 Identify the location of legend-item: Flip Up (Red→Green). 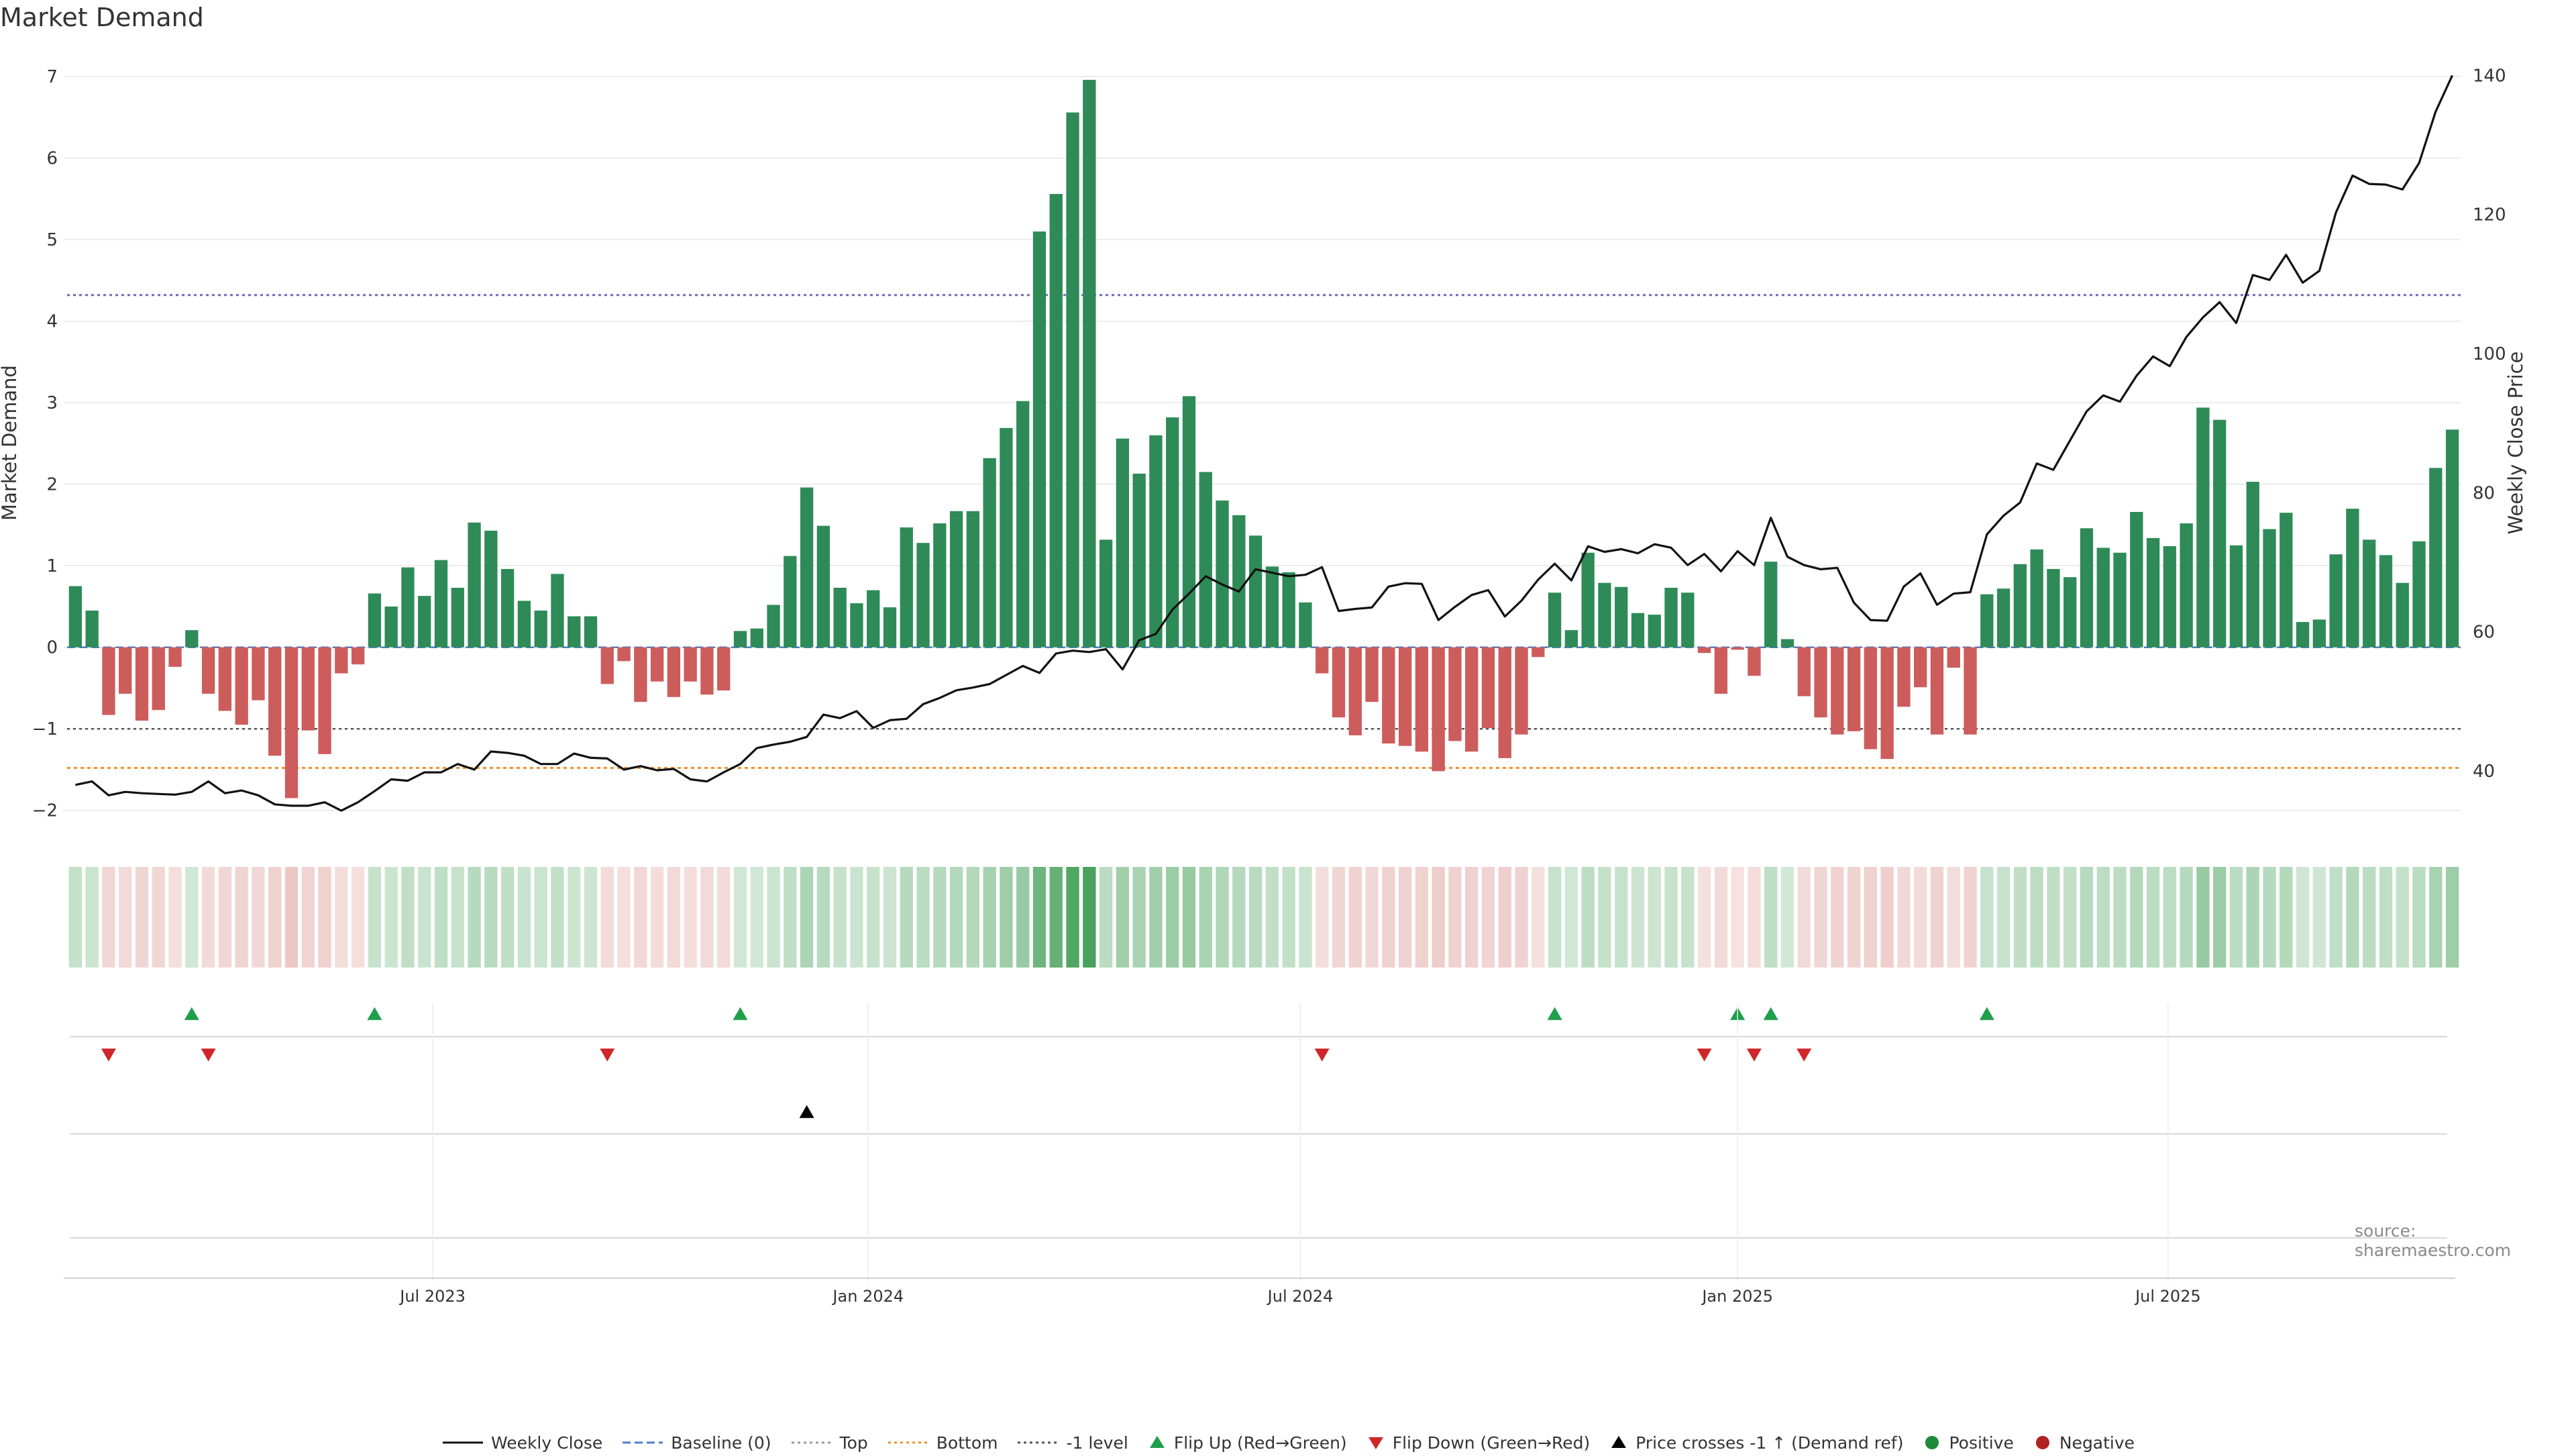
(1247, 1443).